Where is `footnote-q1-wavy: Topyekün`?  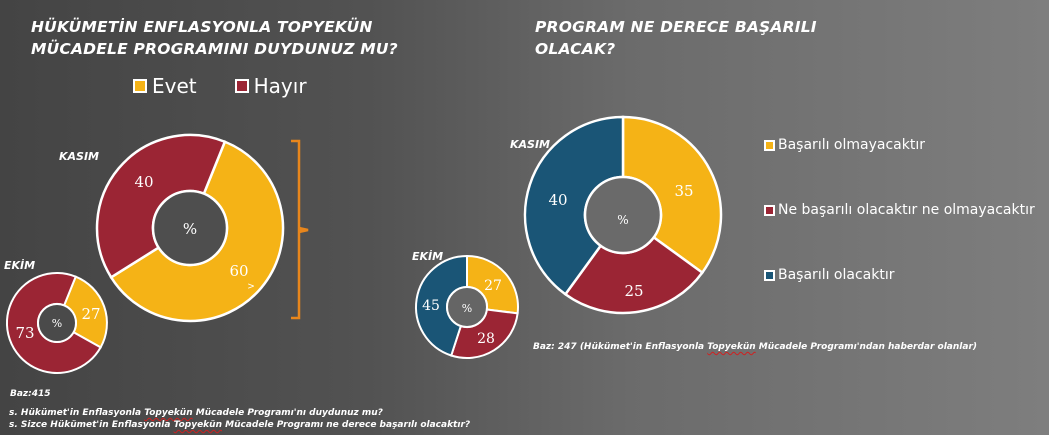
footnote-q1-wavy: Topyekün is located at coordinates (168, 413).